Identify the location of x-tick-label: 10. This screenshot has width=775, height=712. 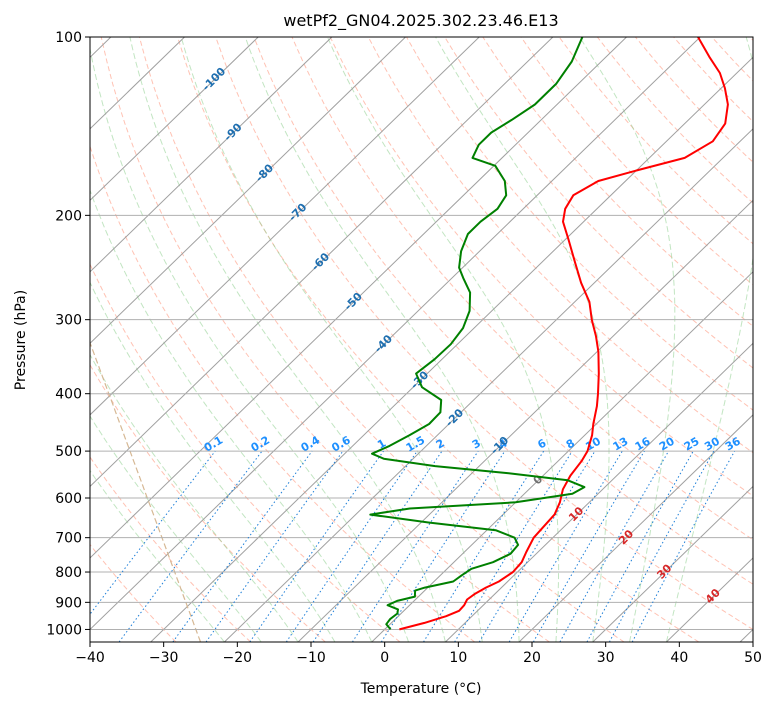
(458, 658).